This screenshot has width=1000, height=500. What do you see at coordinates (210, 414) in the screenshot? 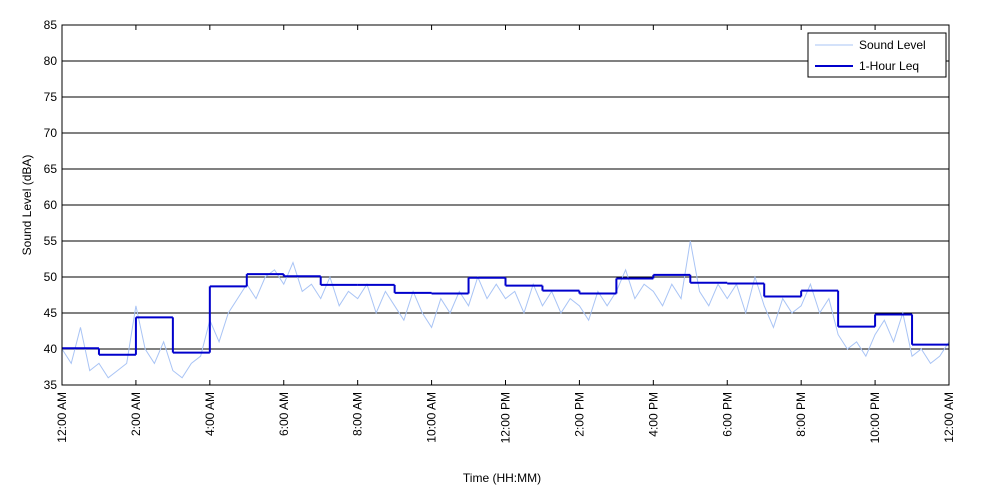
I see `x-tick-label: 4:00 AM` at bounding box center [210, 414].